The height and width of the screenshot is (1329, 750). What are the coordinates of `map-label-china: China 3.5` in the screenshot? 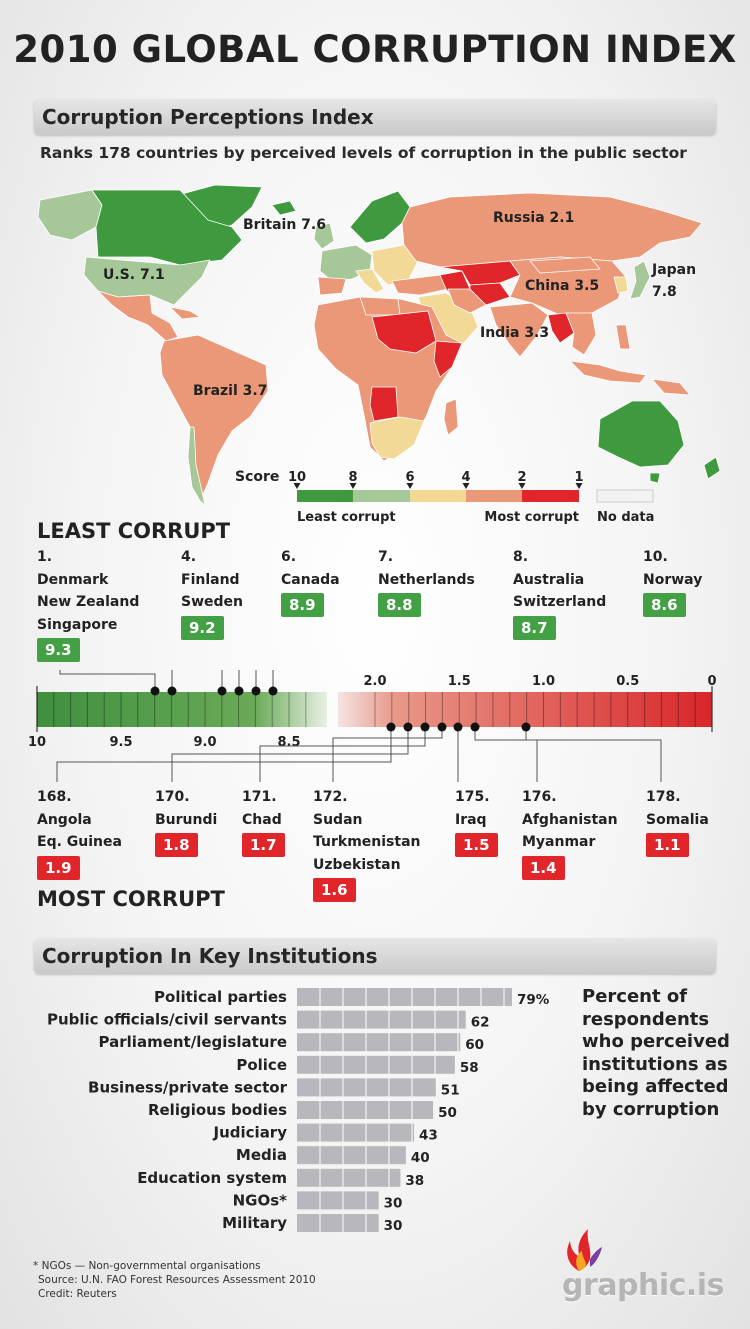 It's located at (562, 286).